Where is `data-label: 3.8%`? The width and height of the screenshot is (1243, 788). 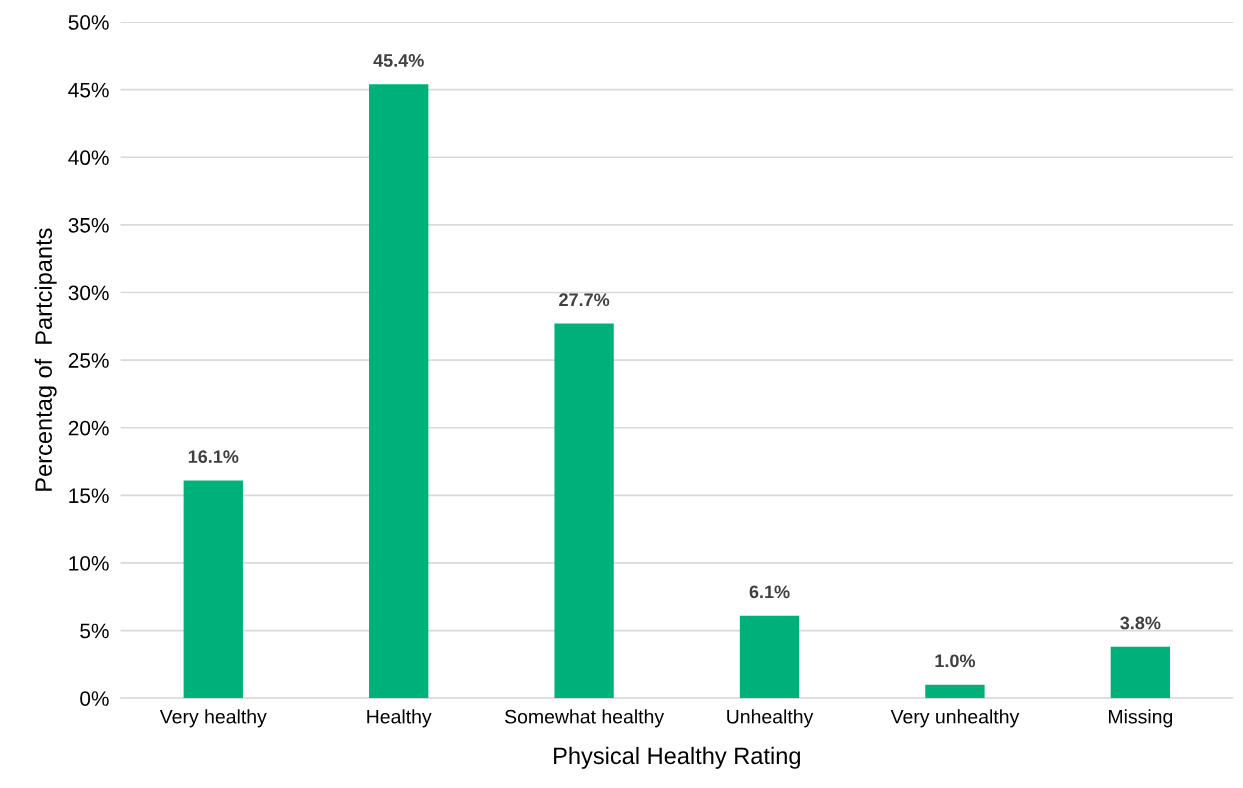 data-label: 3.8% is located at coordinates (1140, 623).